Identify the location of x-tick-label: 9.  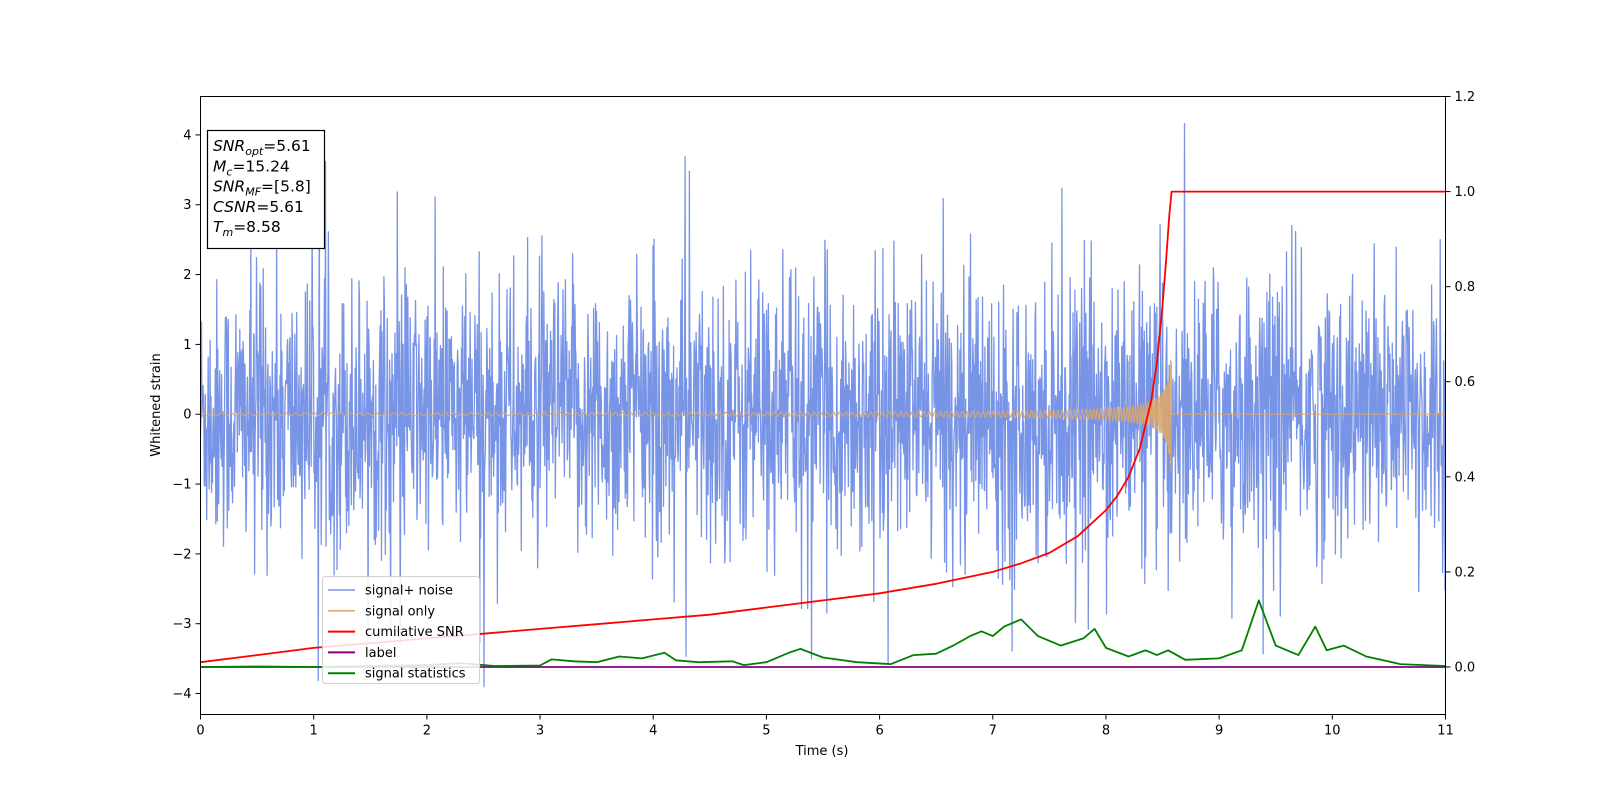
(1219, 731).